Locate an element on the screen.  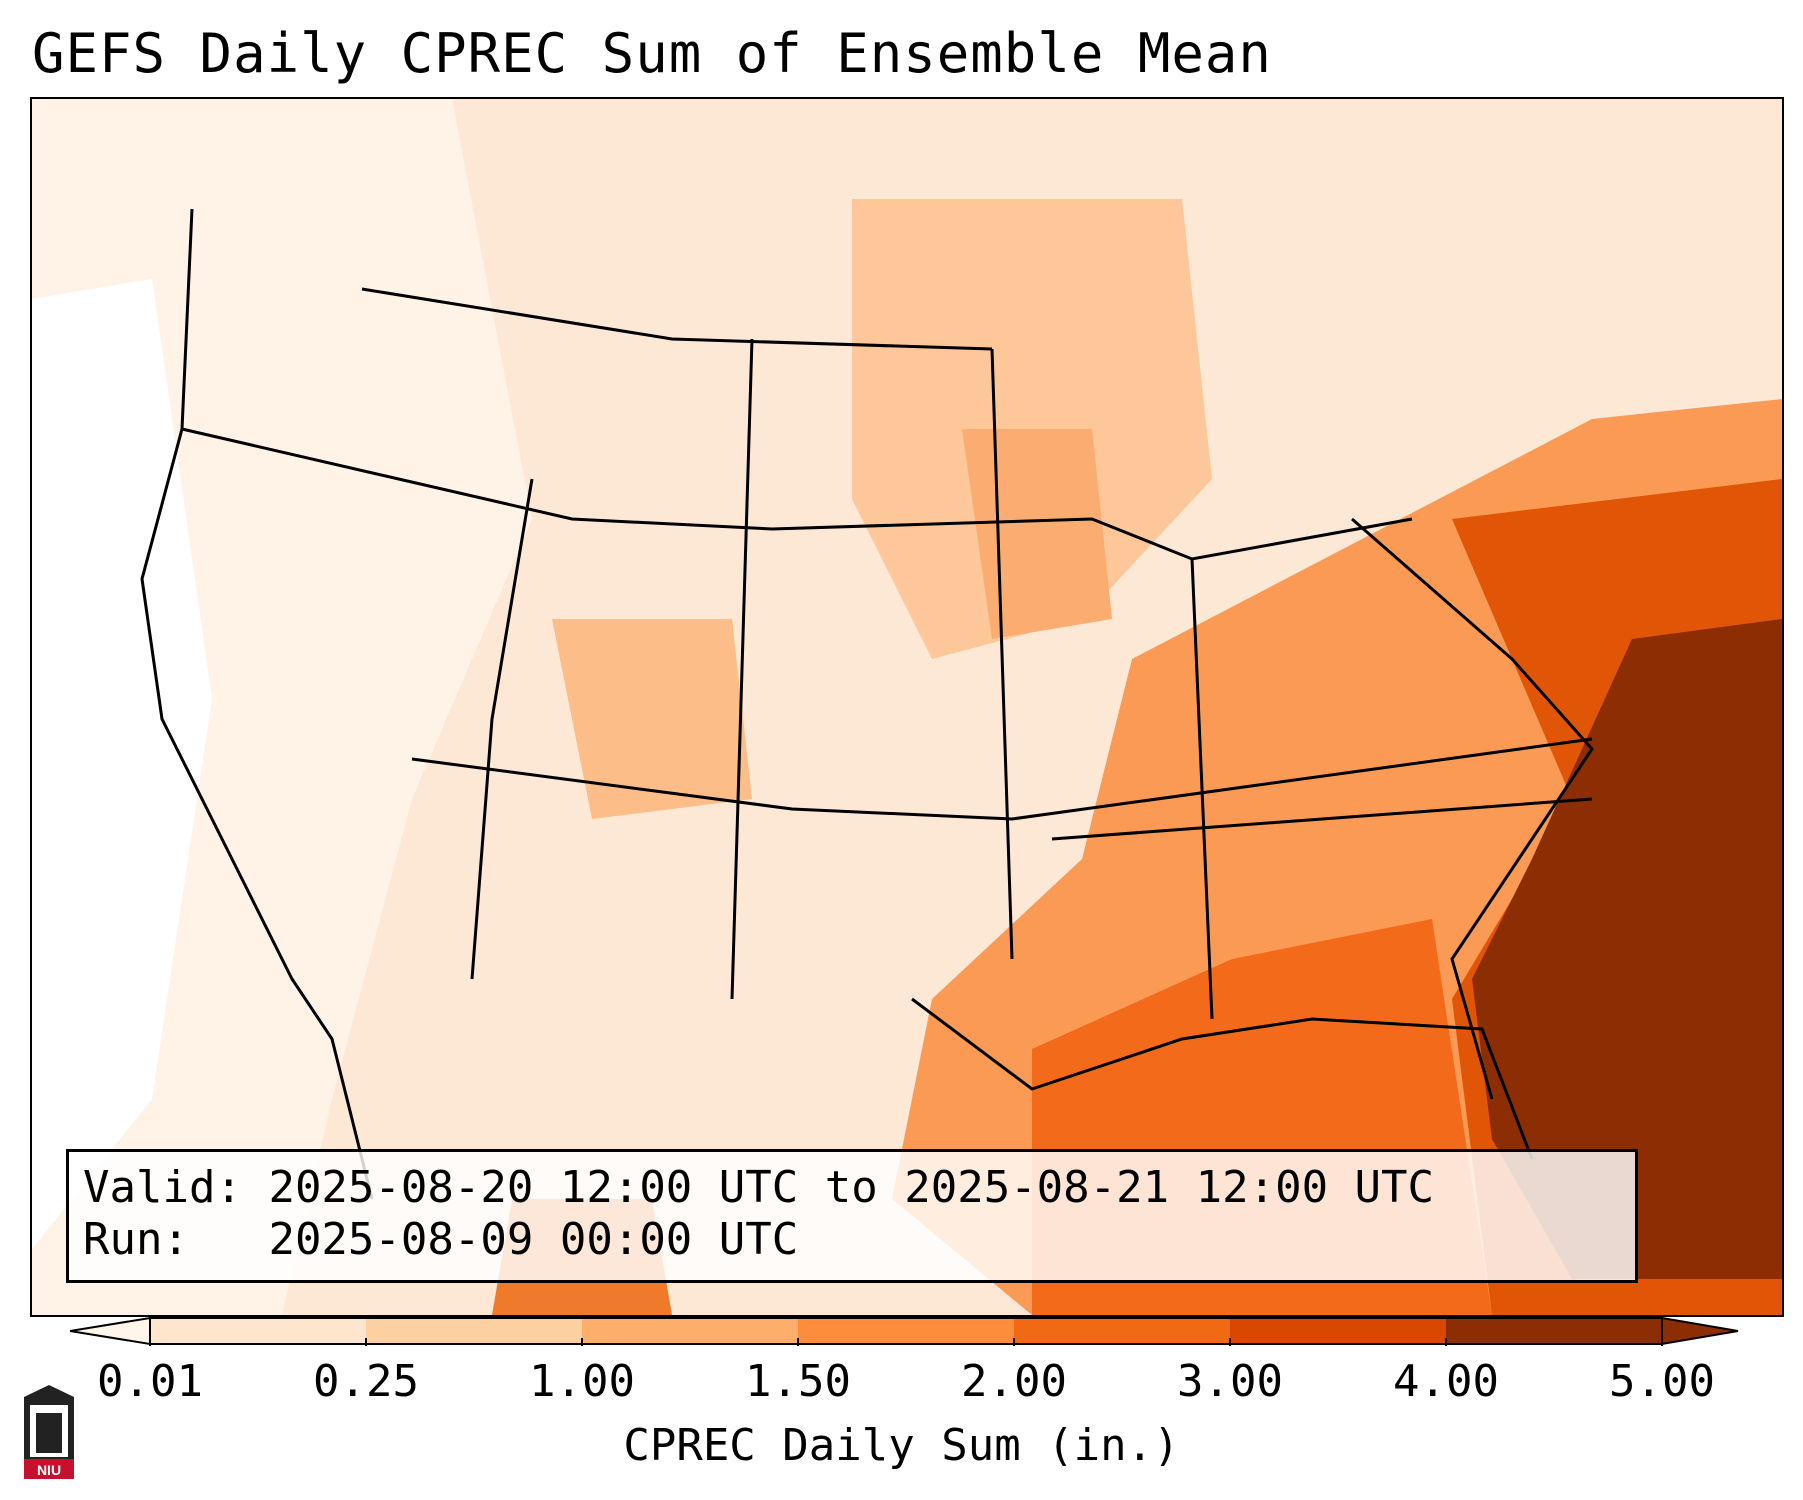
colorbar-label: CPREC Daily Sum (in.) is located at coordinates (901, 1445).